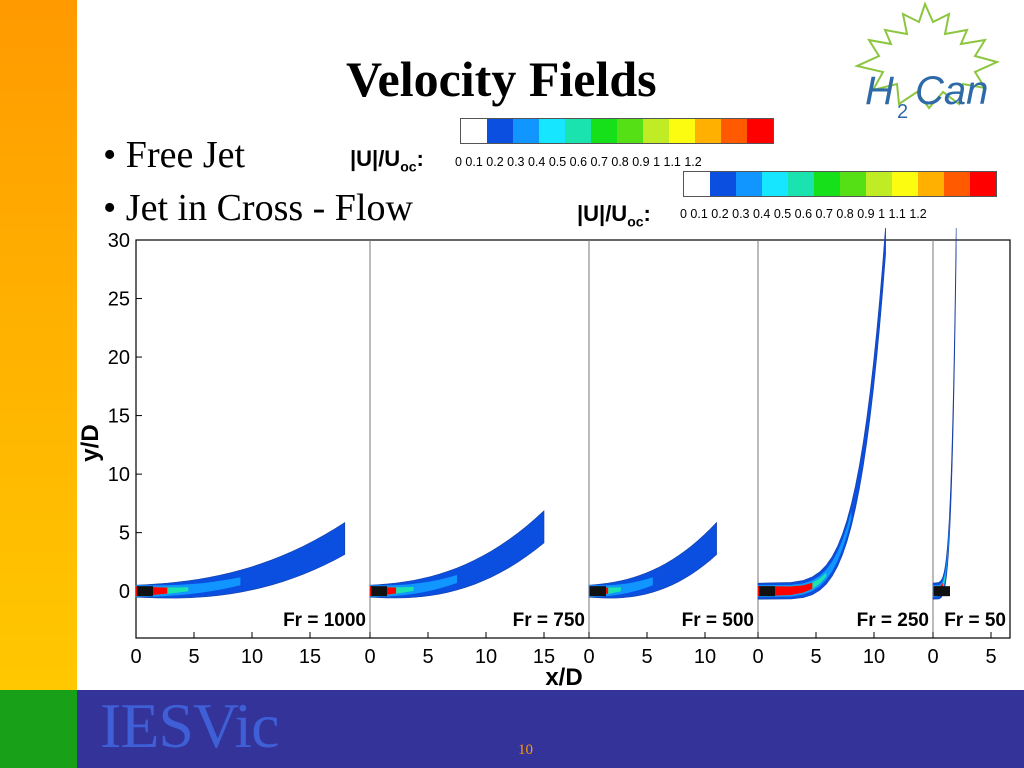 Image resolution: width=1024 pixels, height=768 pixels. Describe the element at coordinates (119, 475) in the screenshot. I see `y-tick-label: 10` at that location.